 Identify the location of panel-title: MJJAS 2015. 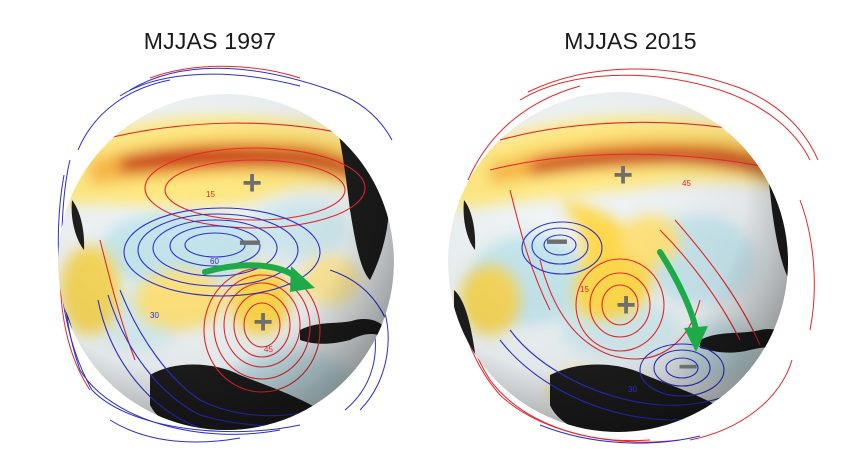
(630, 41).